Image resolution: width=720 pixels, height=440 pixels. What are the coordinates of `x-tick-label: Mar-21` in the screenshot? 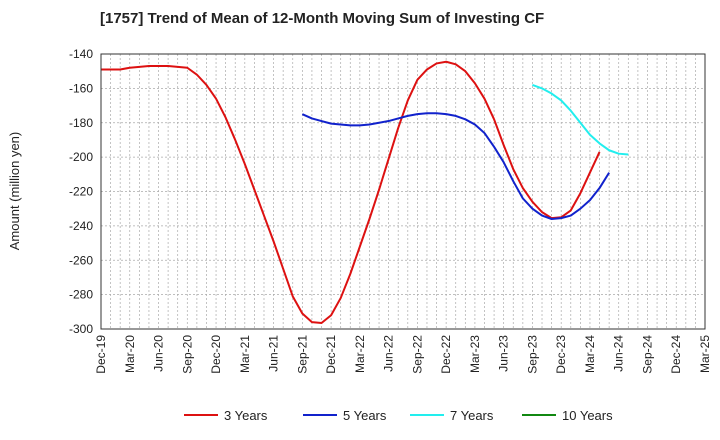 It's located at (245, 354).